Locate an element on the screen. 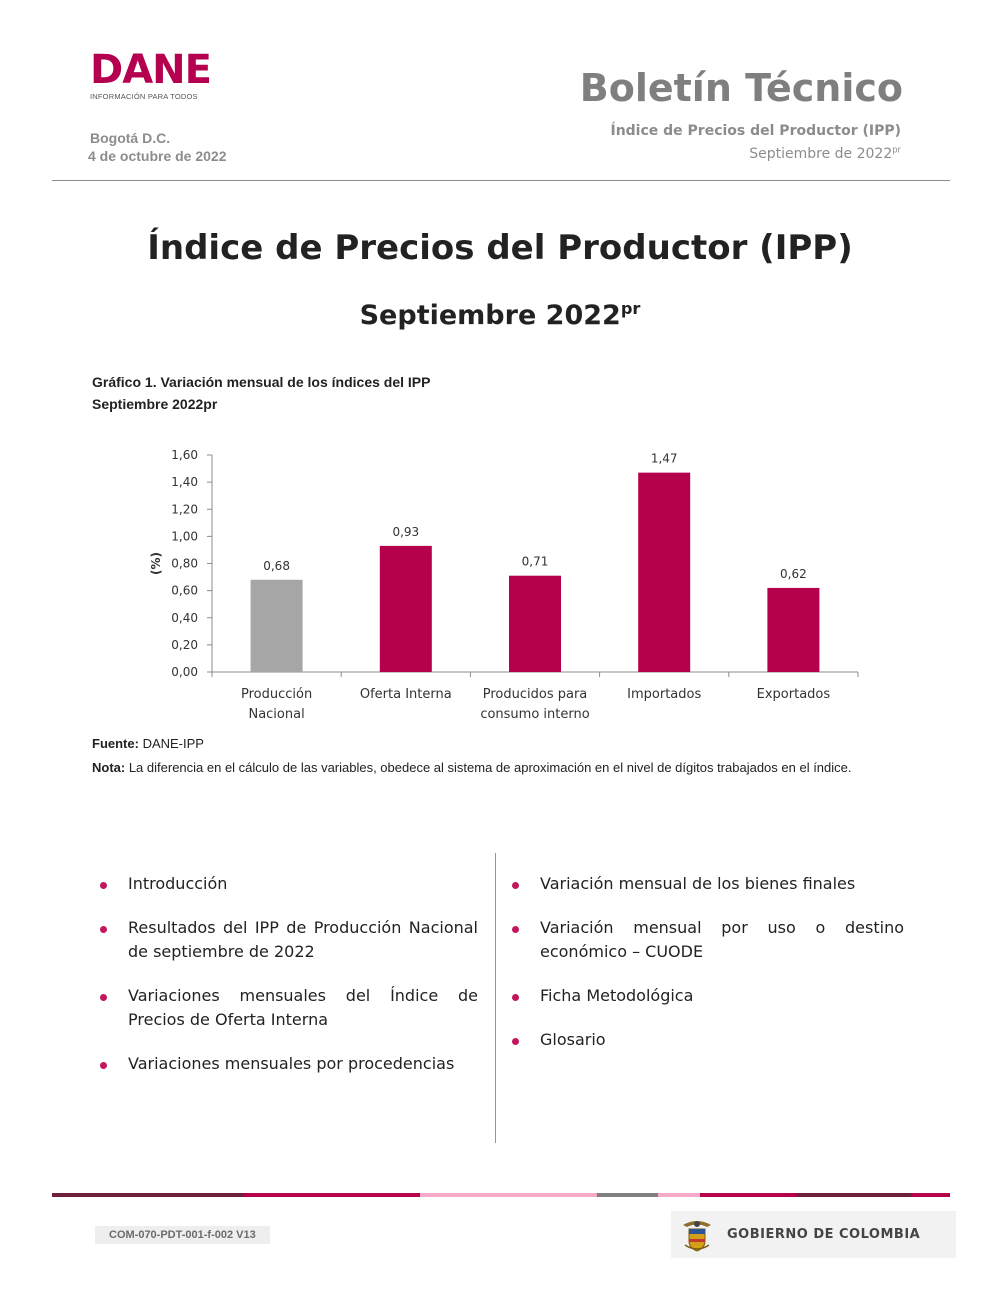  chart-caption-period: Septiembre 2022pr is located at coordinates (155, 404).